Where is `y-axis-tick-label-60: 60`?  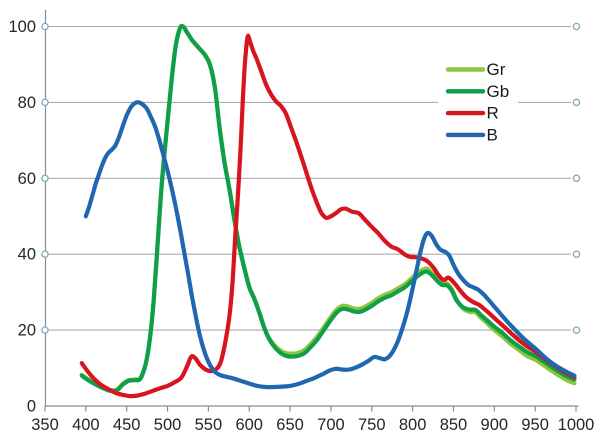 y-axis-tick-label-60: 60 is located at coordinates (27, 179).